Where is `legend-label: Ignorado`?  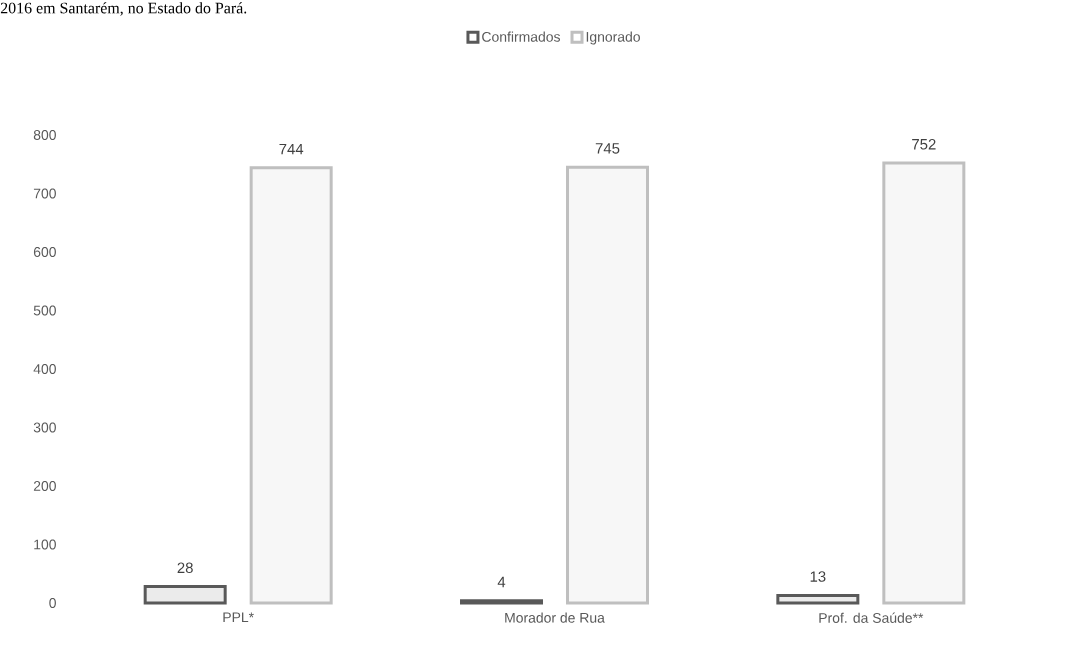
legend-label: Ignorado is located at coordinates (613, 38).